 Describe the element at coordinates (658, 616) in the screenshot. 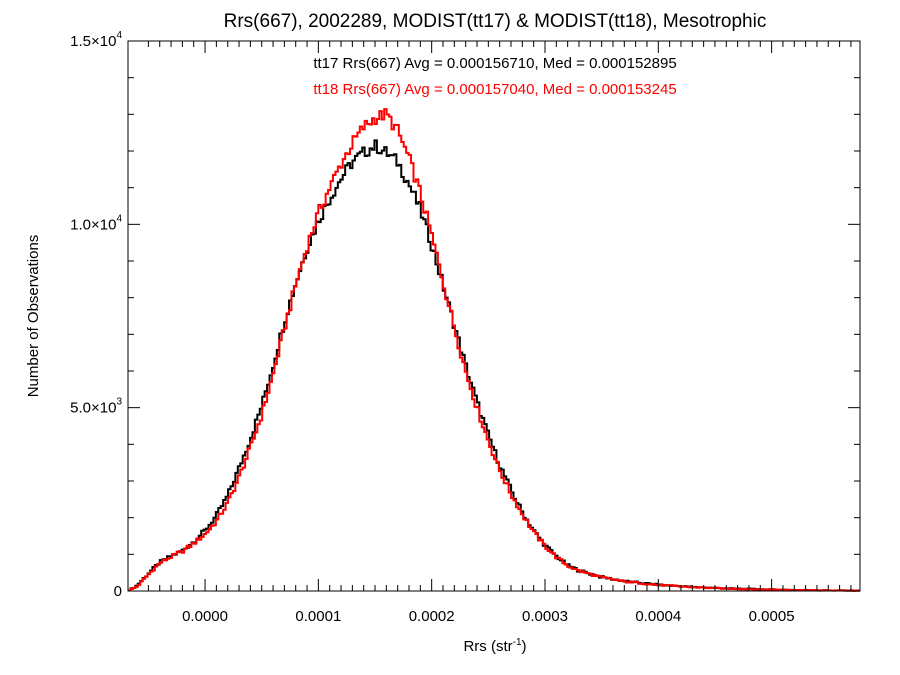

I see `x-tick-label: 0.0004` at that location.